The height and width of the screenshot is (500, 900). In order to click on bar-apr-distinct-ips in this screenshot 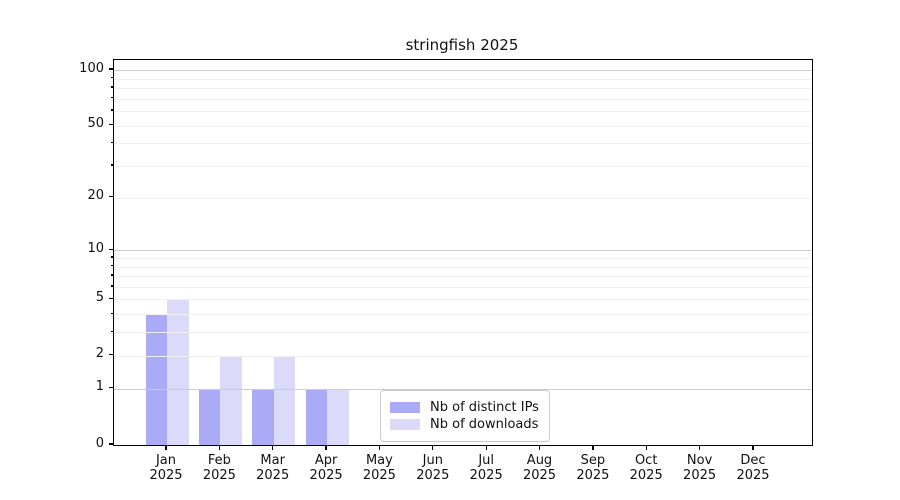, I will do `click(316, 416)`.